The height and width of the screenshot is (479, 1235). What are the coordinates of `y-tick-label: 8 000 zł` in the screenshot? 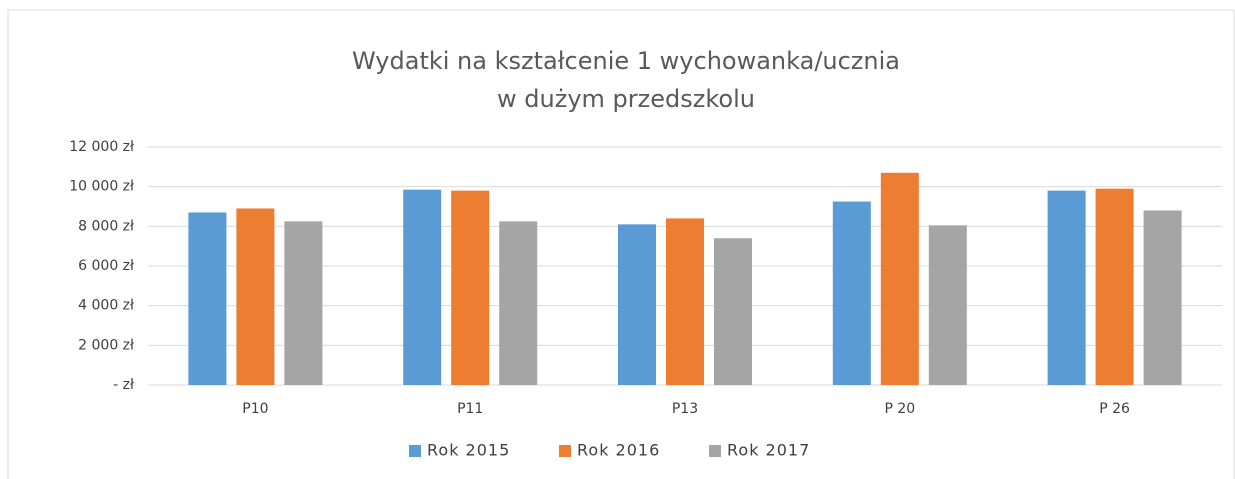 It's located at (106, 226).